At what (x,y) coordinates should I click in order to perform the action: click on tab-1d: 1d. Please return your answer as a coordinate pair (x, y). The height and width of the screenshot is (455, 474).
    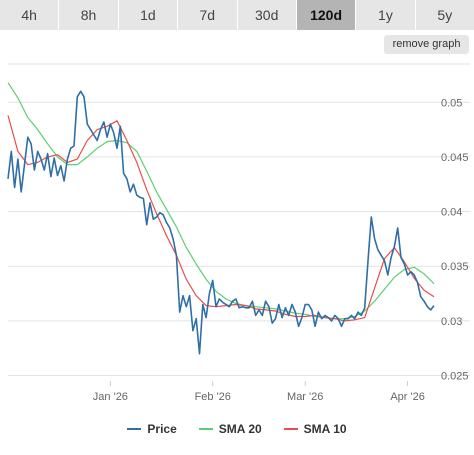
    Looking at the image, I should click on (149, 15).